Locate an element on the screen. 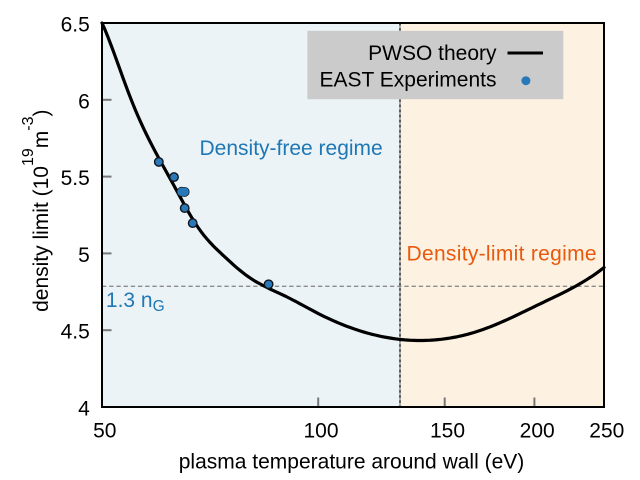 This screenshot has width=640, height=480. svg-text: 150 is located at coordinates (447, 430).